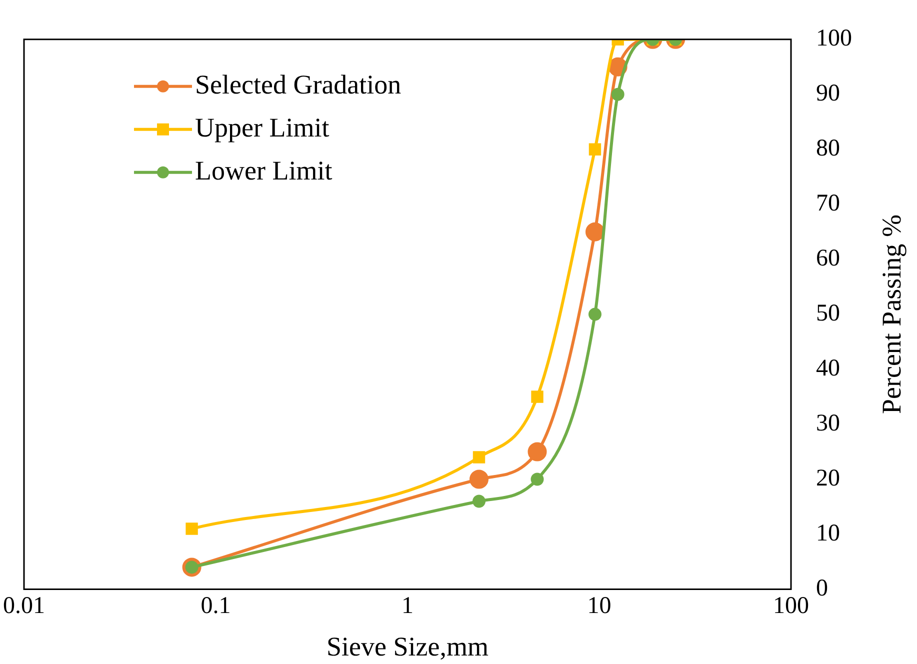  Describe the element at coordinates (828, 149) in the screenshot. I see `y-tick-label: 80` at that location.